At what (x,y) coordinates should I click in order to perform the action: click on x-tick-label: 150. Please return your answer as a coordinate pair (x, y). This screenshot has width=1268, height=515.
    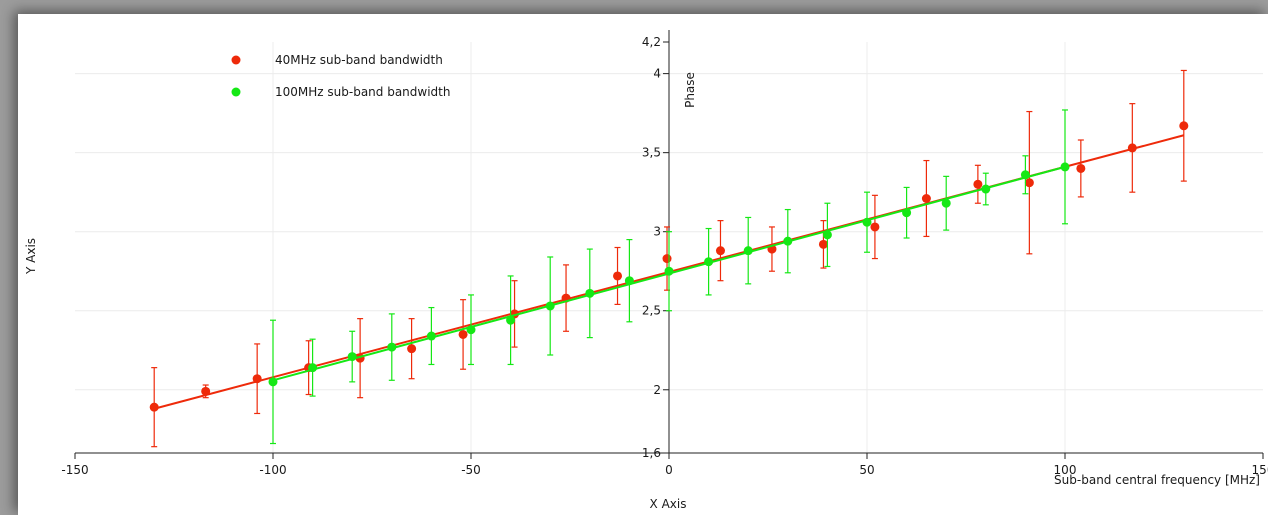
    Looking at the image, I should click on (1260, 470).